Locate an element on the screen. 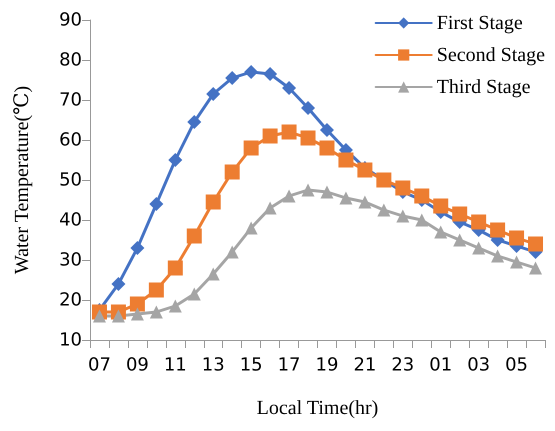  x-axis-title: Local Time(hr) is located at coordinates (317, 408).